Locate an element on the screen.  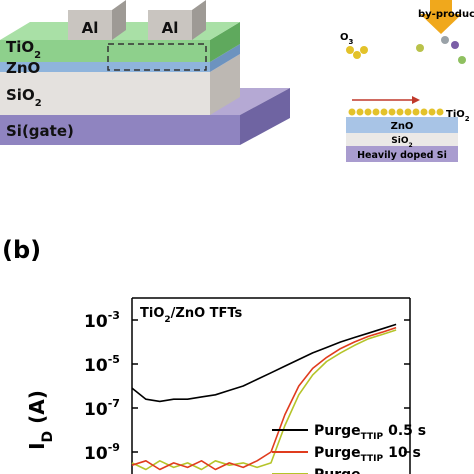
process-label: TiO2 is located at coordinates (458, 116).